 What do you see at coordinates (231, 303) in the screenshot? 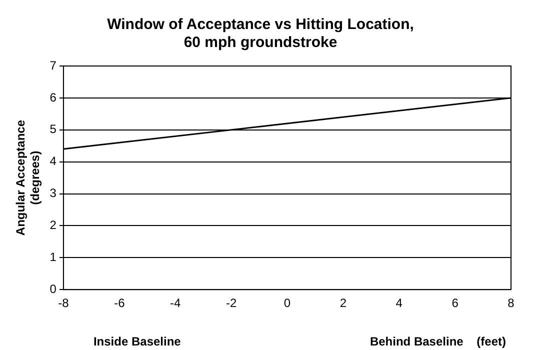
I see `x-tick-label: -2` at bounding box center [231, 303].